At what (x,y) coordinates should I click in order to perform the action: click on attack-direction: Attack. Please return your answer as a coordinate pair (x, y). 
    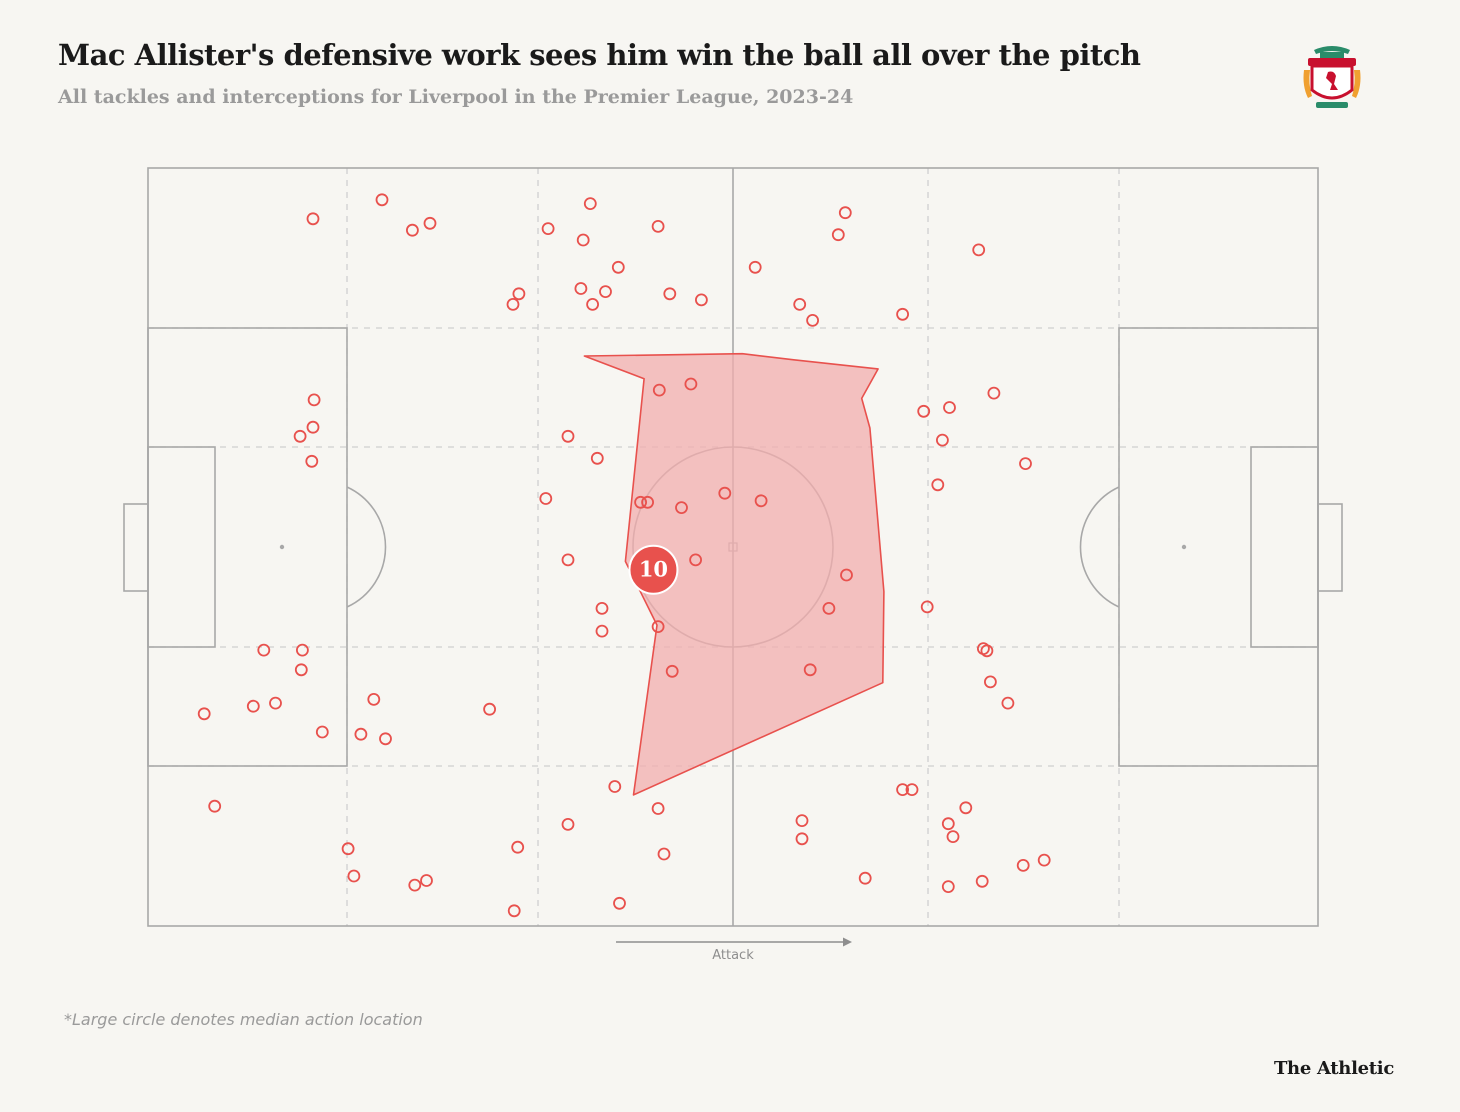
    Looking at the image, I should click on (734, 950).